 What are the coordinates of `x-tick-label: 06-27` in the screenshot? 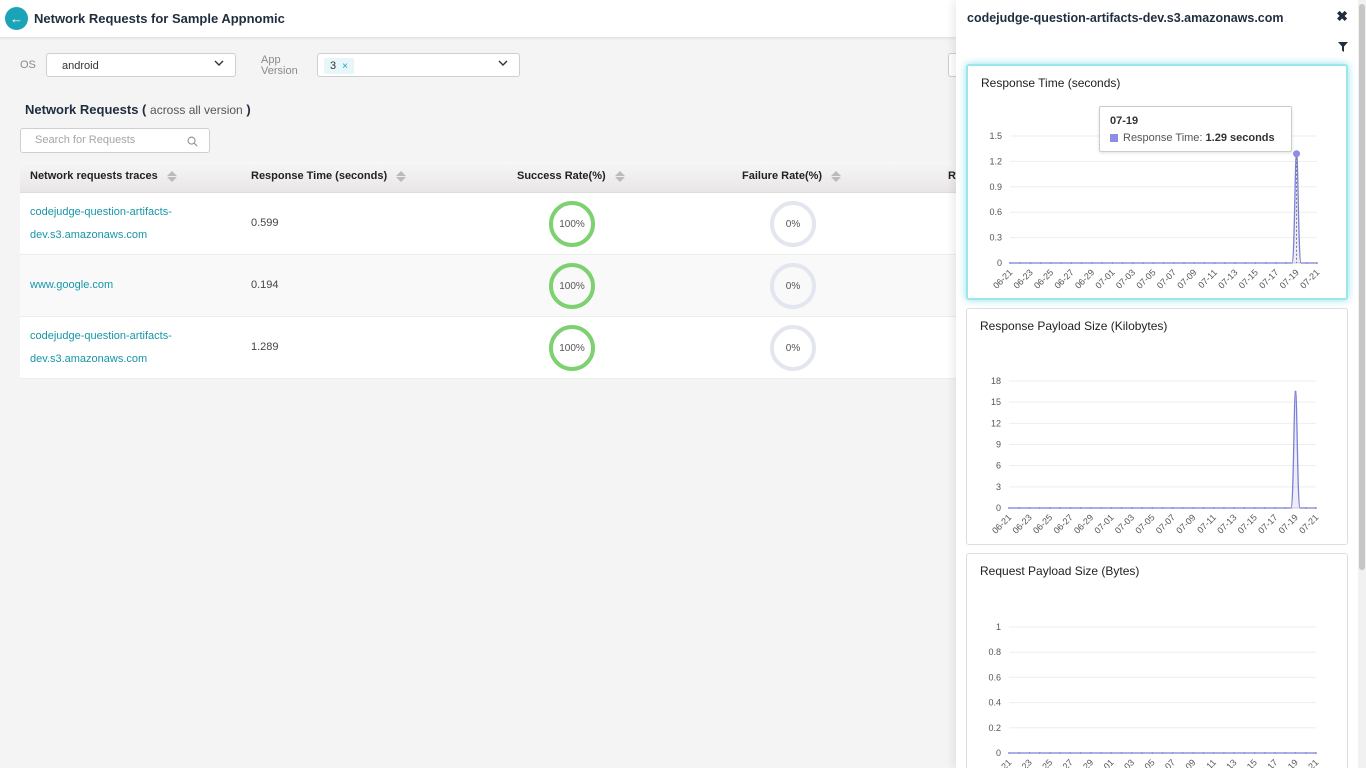 It's located at (1063, 278).